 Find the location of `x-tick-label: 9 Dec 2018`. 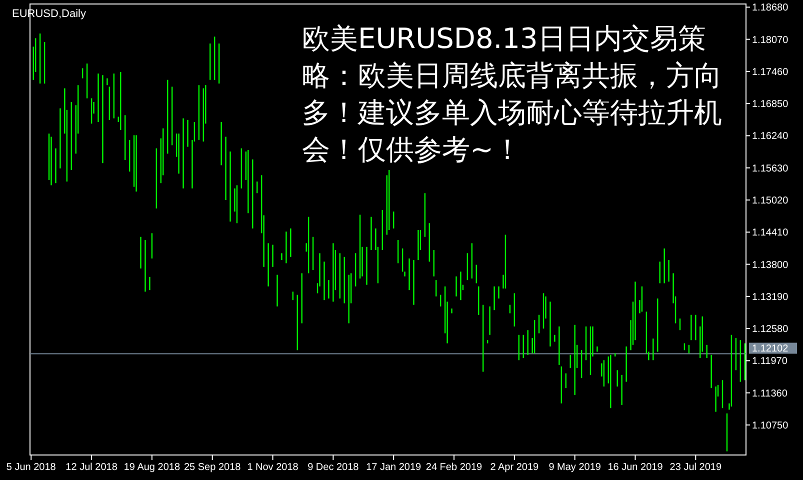

x-tick-label: 9 Dec 2018 is located at coordinates (334, 467).